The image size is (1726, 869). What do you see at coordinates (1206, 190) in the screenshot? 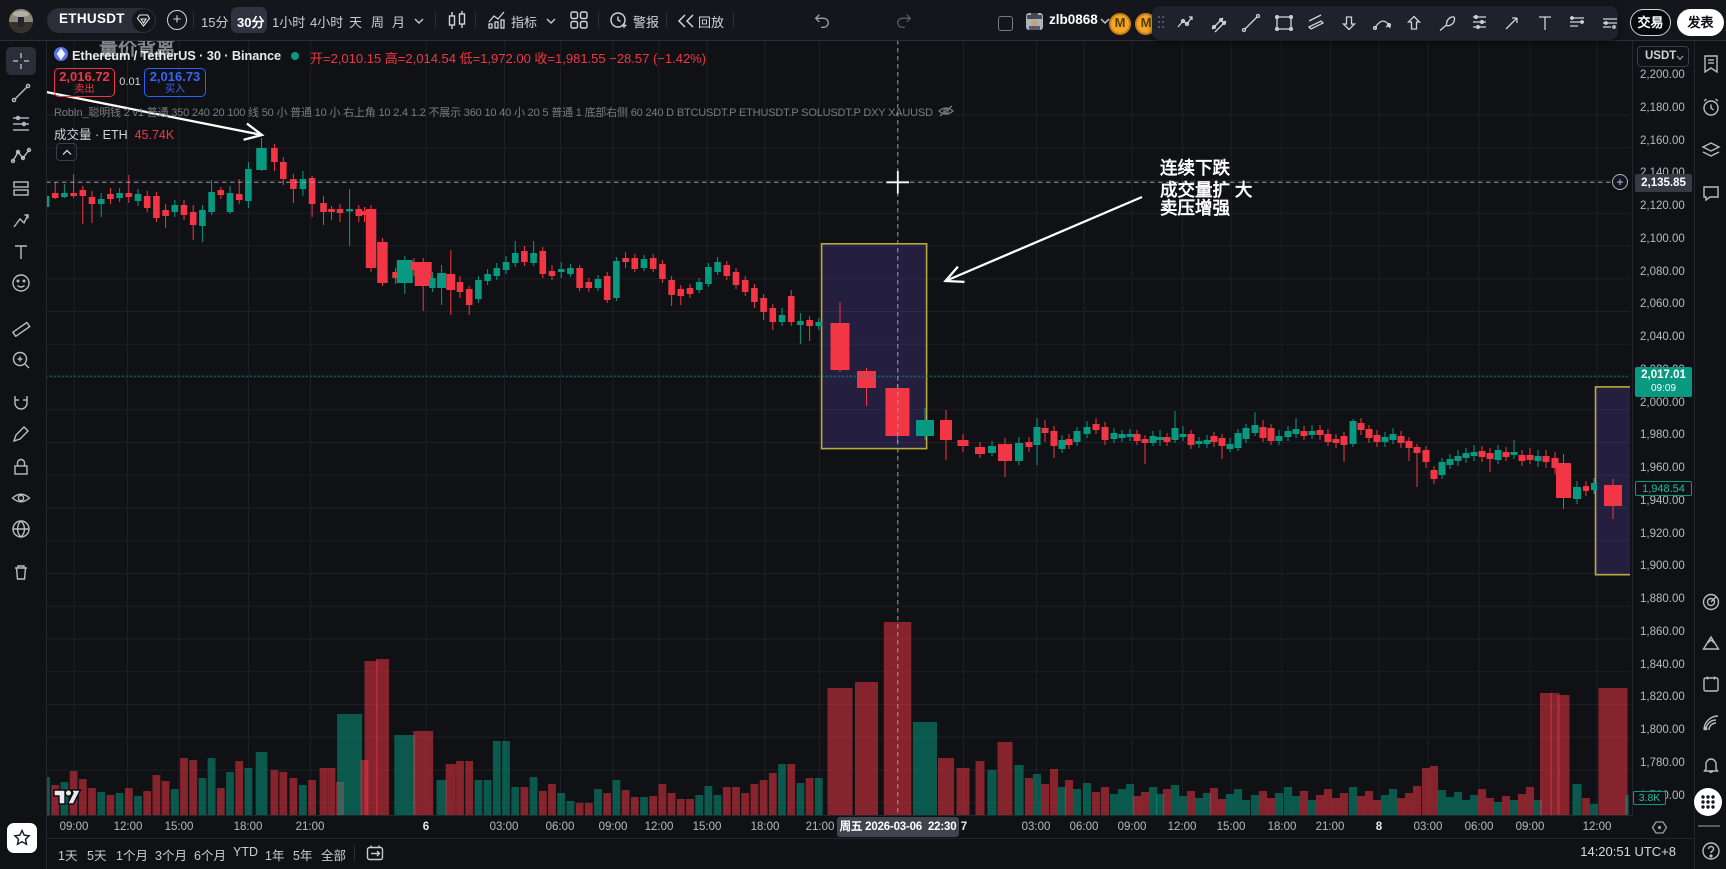
I see `svg-text: 成交量扩 大` at bounding box center [1206, 190].